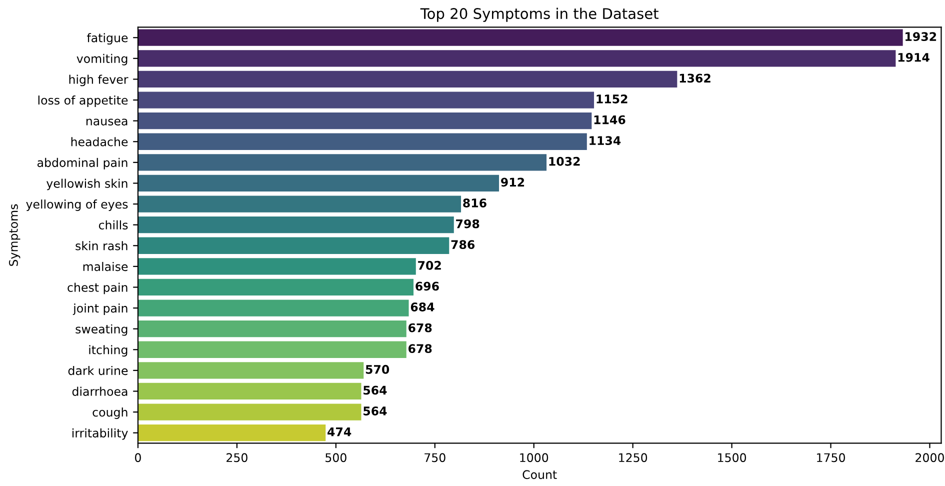 This screenshot has height=486, width=945. Describe the element at coordinates (831, 457) in the screenshot. I see `x-tick-label: 1750` at that location.